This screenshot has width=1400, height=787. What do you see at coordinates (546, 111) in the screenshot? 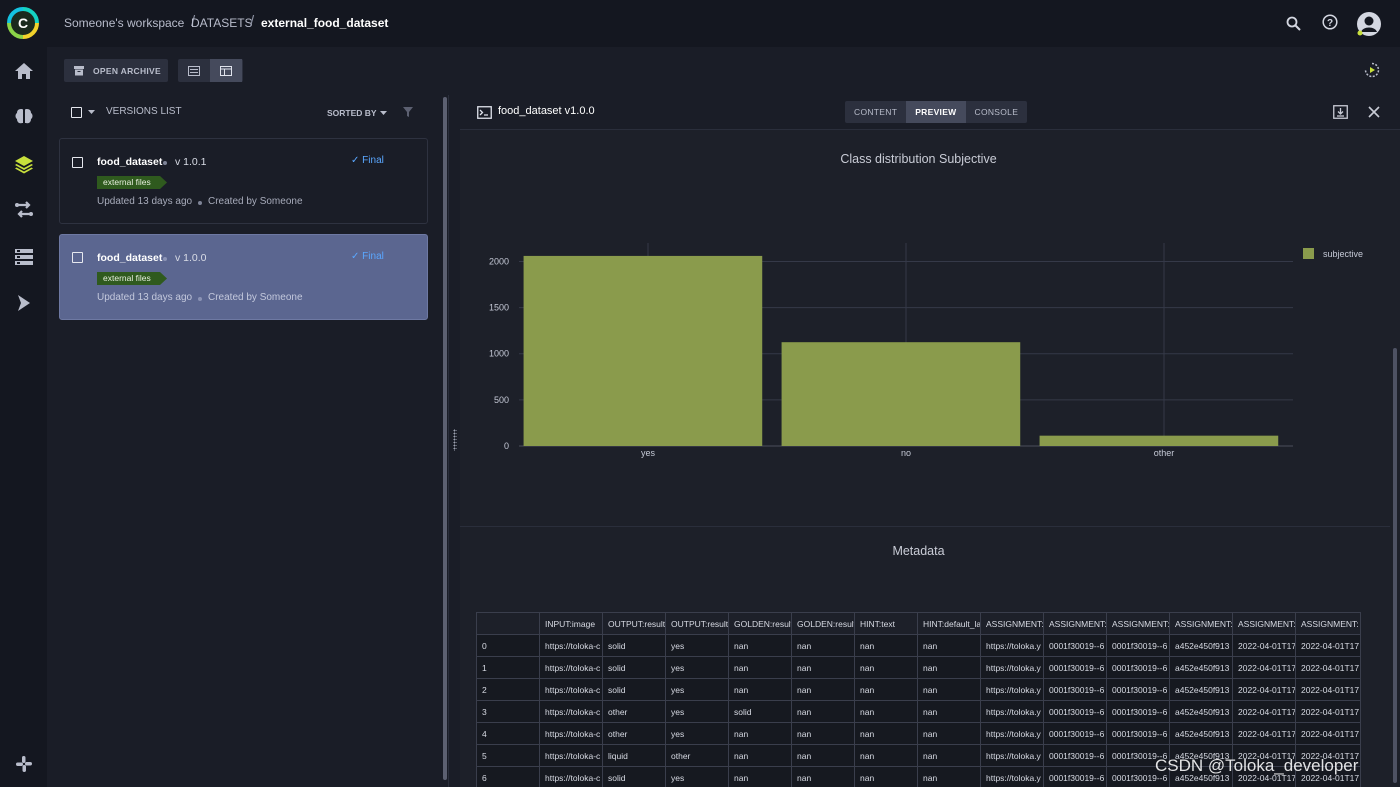
I see `details-title: food_dataset v1.0.0` at bounding box center [546, 111].